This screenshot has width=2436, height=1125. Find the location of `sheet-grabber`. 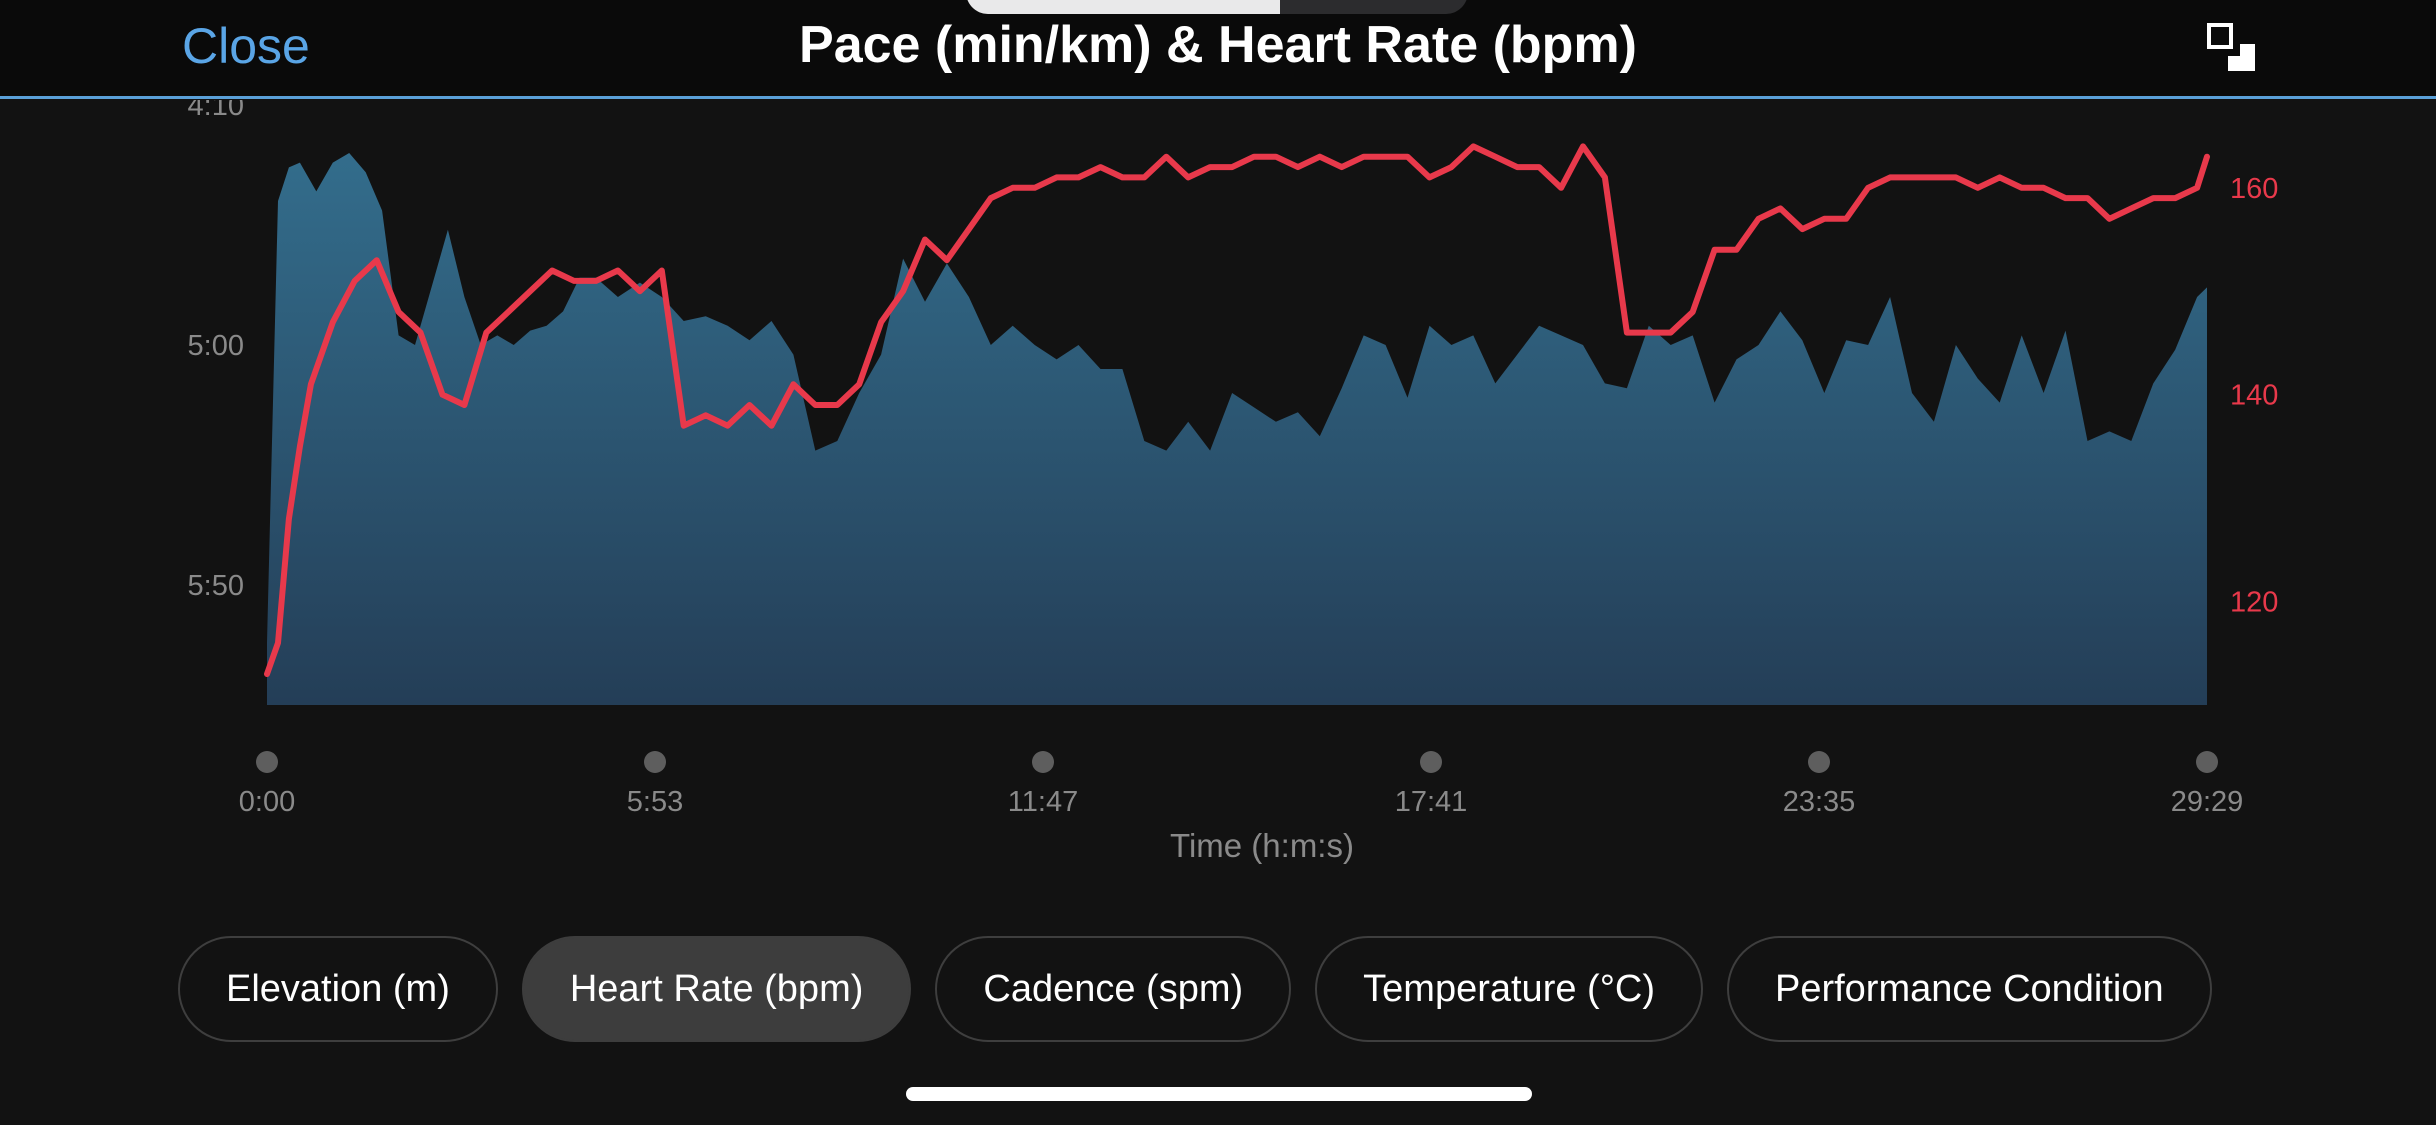

sheet-grabber is located at coordinates (1217, 7).